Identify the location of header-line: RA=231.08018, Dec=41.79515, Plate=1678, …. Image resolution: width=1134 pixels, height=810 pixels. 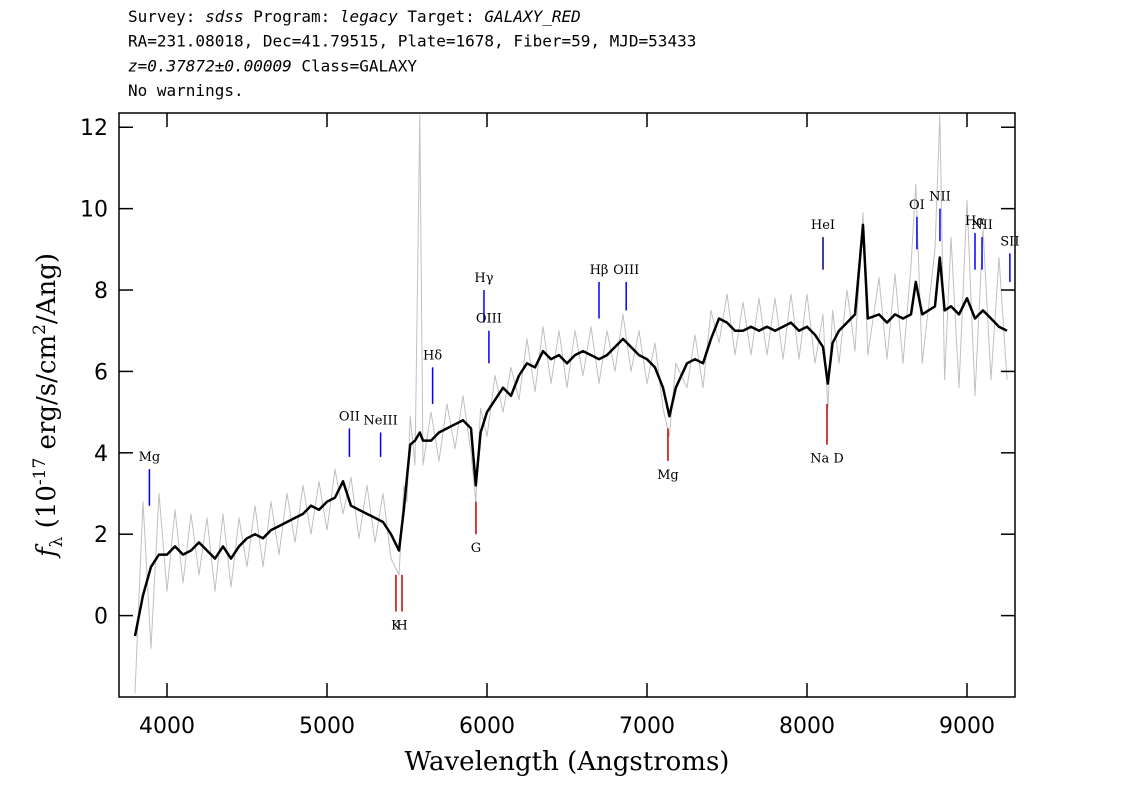
(412, 41).